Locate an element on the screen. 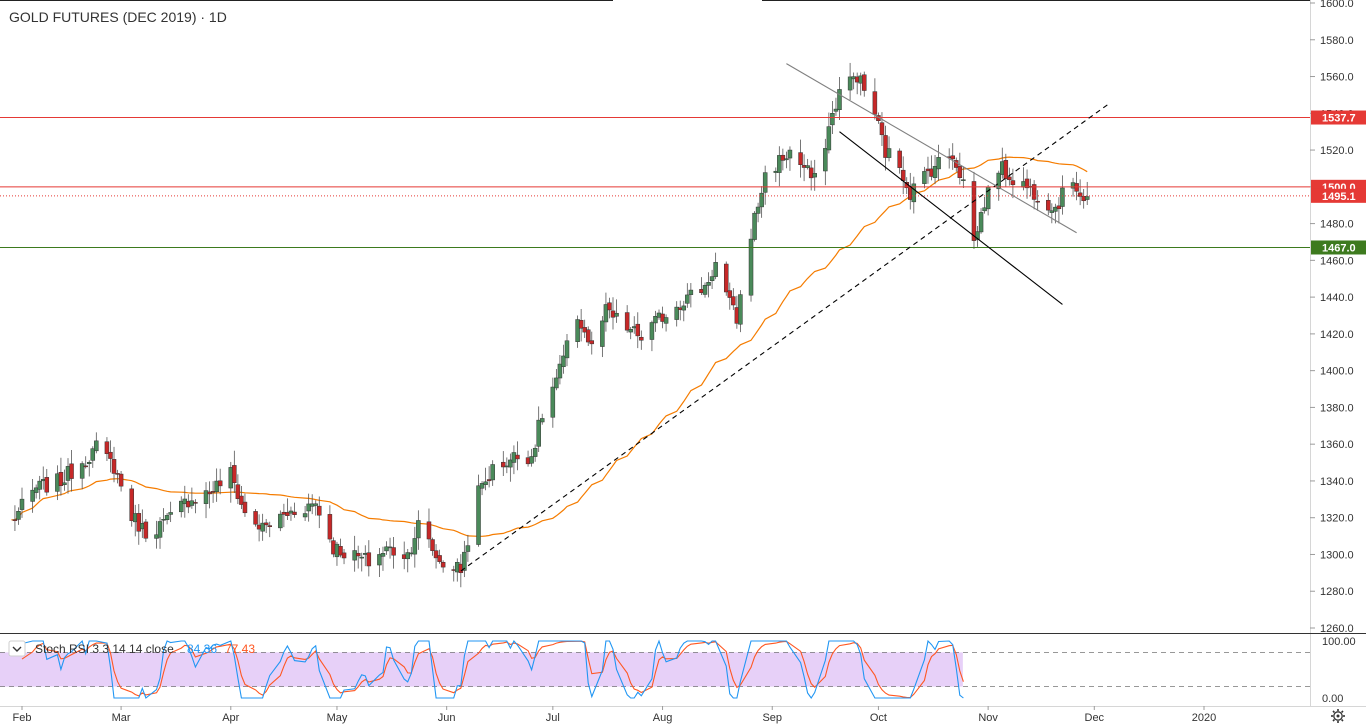 The height and width of the screenshot is (726, 1366). y-tick-label: 1600.0 is located at coordinates (1337, 5).